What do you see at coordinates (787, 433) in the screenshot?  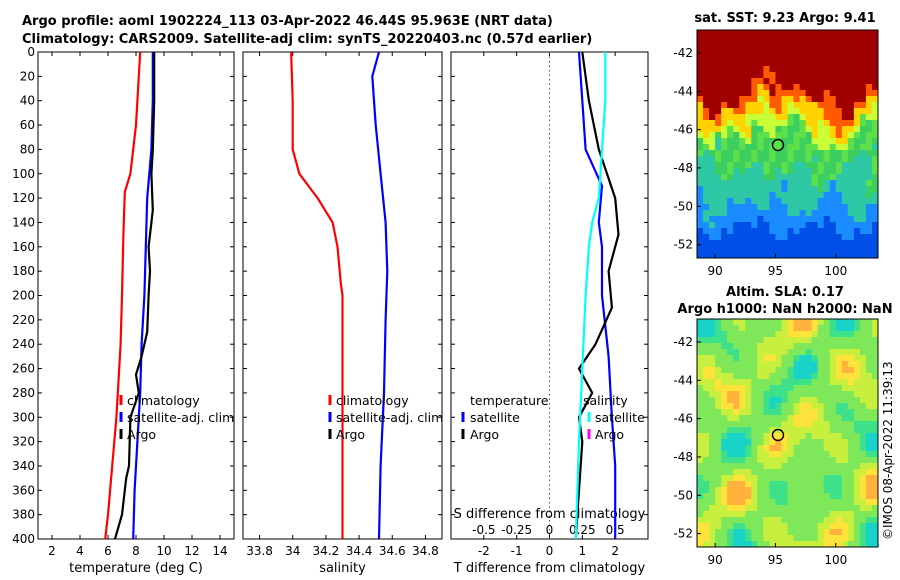 I see `sla-map` at bounding box center [787, 433].